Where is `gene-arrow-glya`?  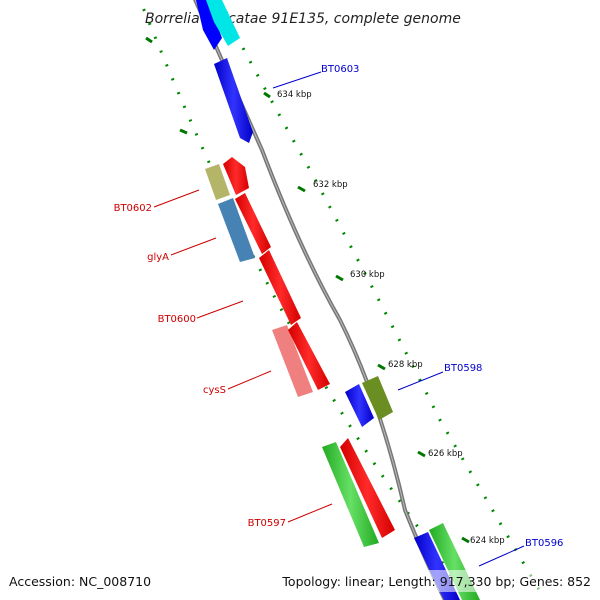
gene-arrow-glya is located at coordinates (236, 230).